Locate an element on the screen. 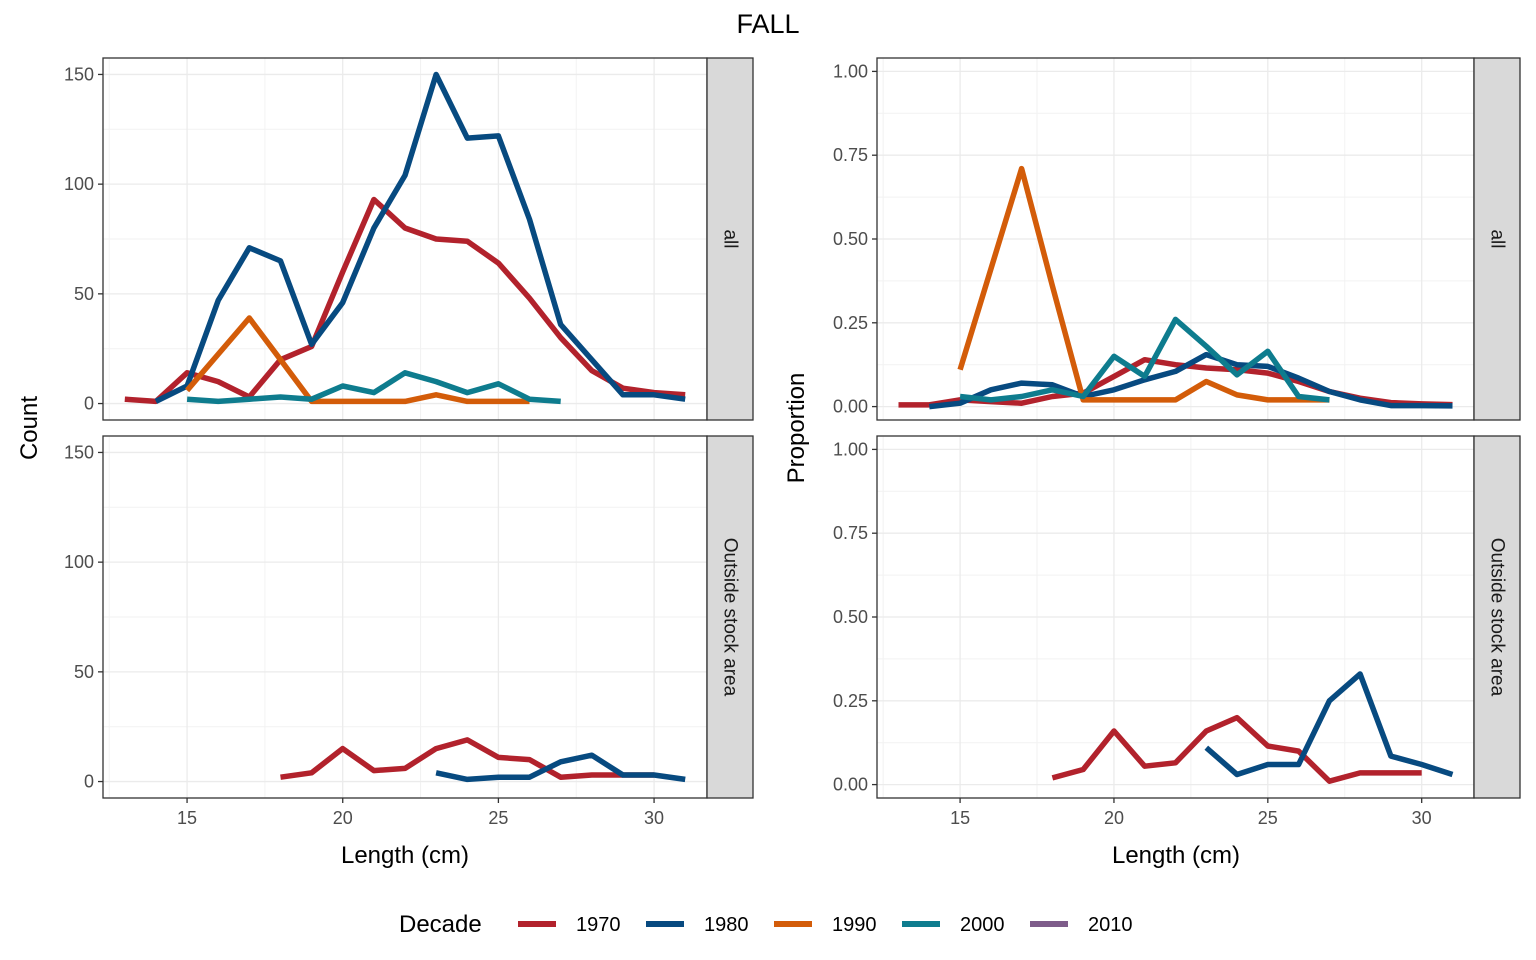 The image size is (1536, 960). legend-title: Decade is located at coordinates (440, 924).